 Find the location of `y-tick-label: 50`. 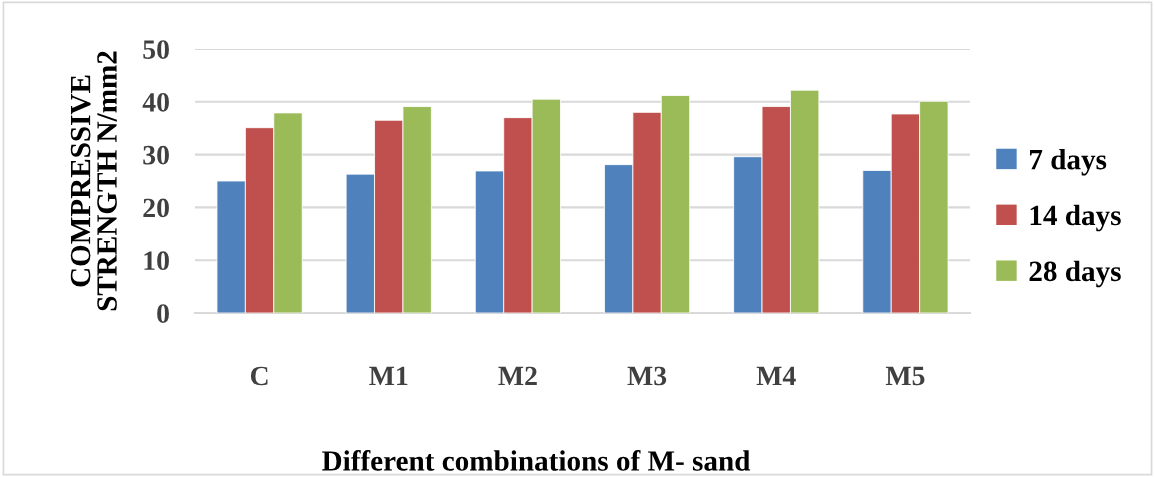

y-tick-label: 50 is located at coordinates (156, 49).